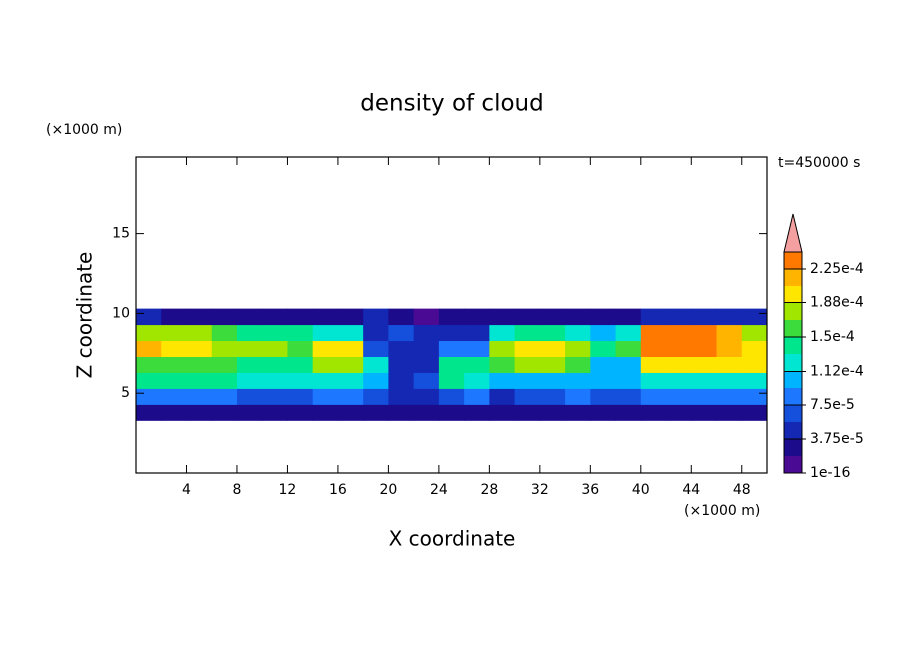  Describe the element at coordinates (832, 337) in the screenshot. I see `colorbar-tick-label: 1.5e-4` at that location.